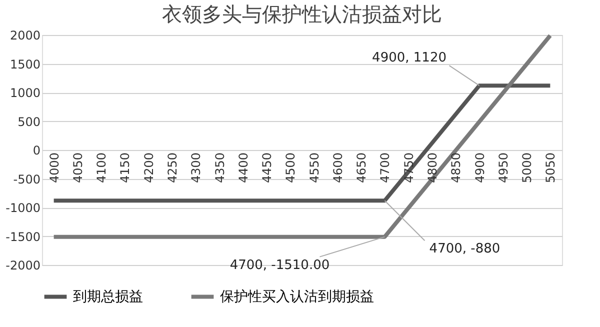 Image resolution: width=600 pixels, height=327 pixels. Describe the element at coordinates (291, 168) in the screenshot. I see `x-tick-label: 4500` at that location.